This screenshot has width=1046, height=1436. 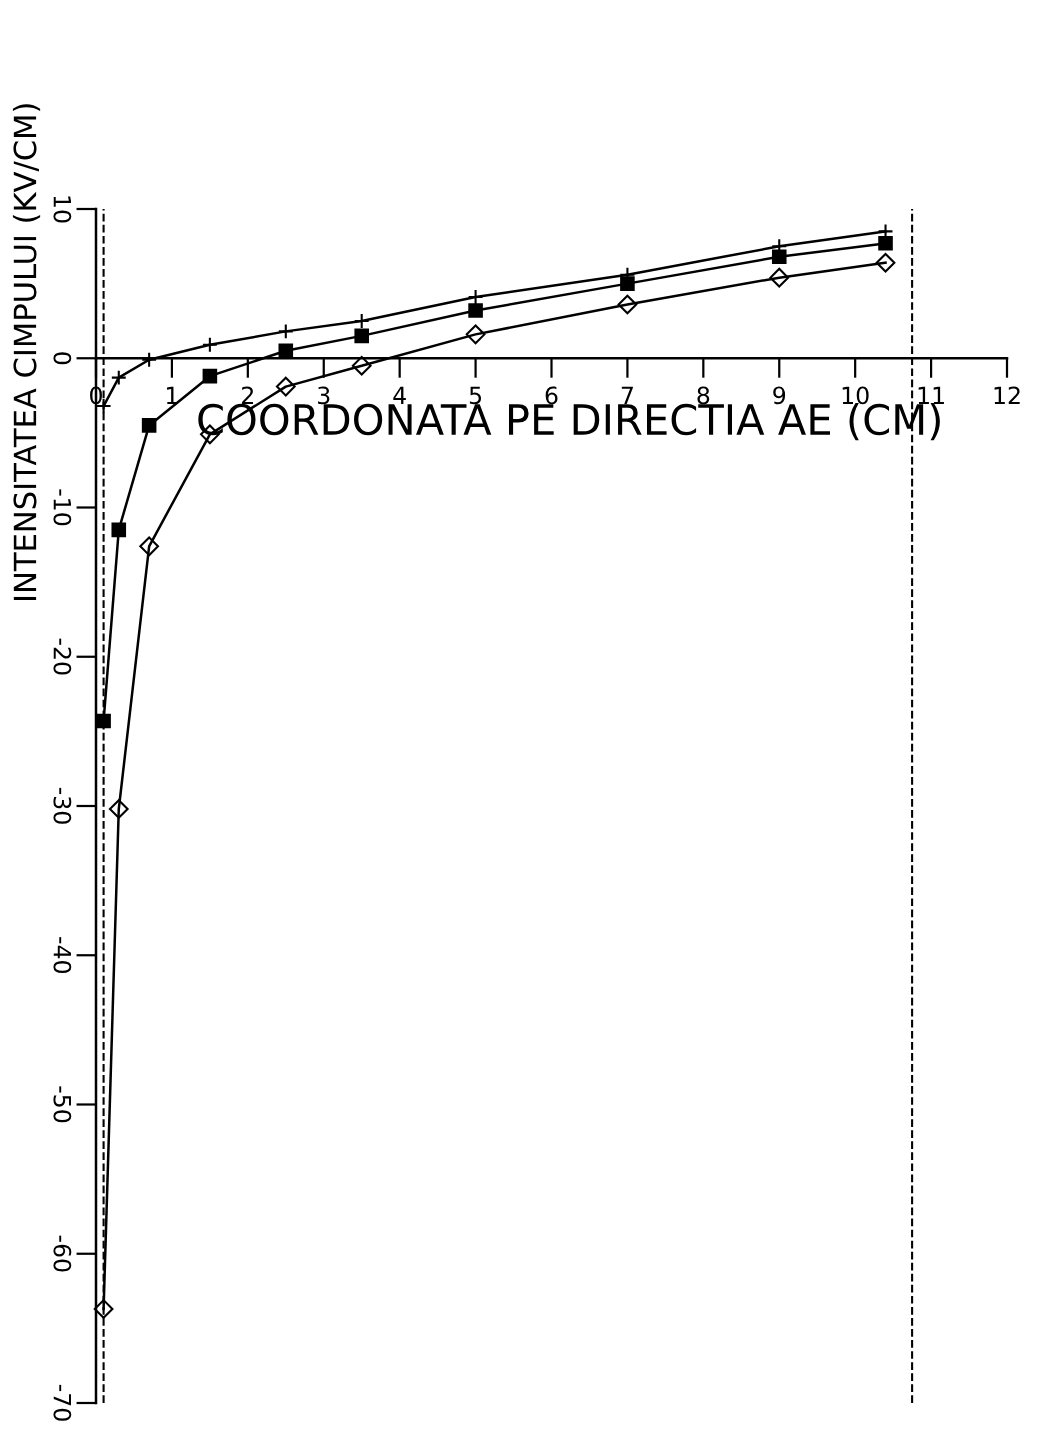 What do you see at coordinates (62, 1104) in the screenshot?
I see `y-tick-label: -50` at bounding box center [62, 1104].